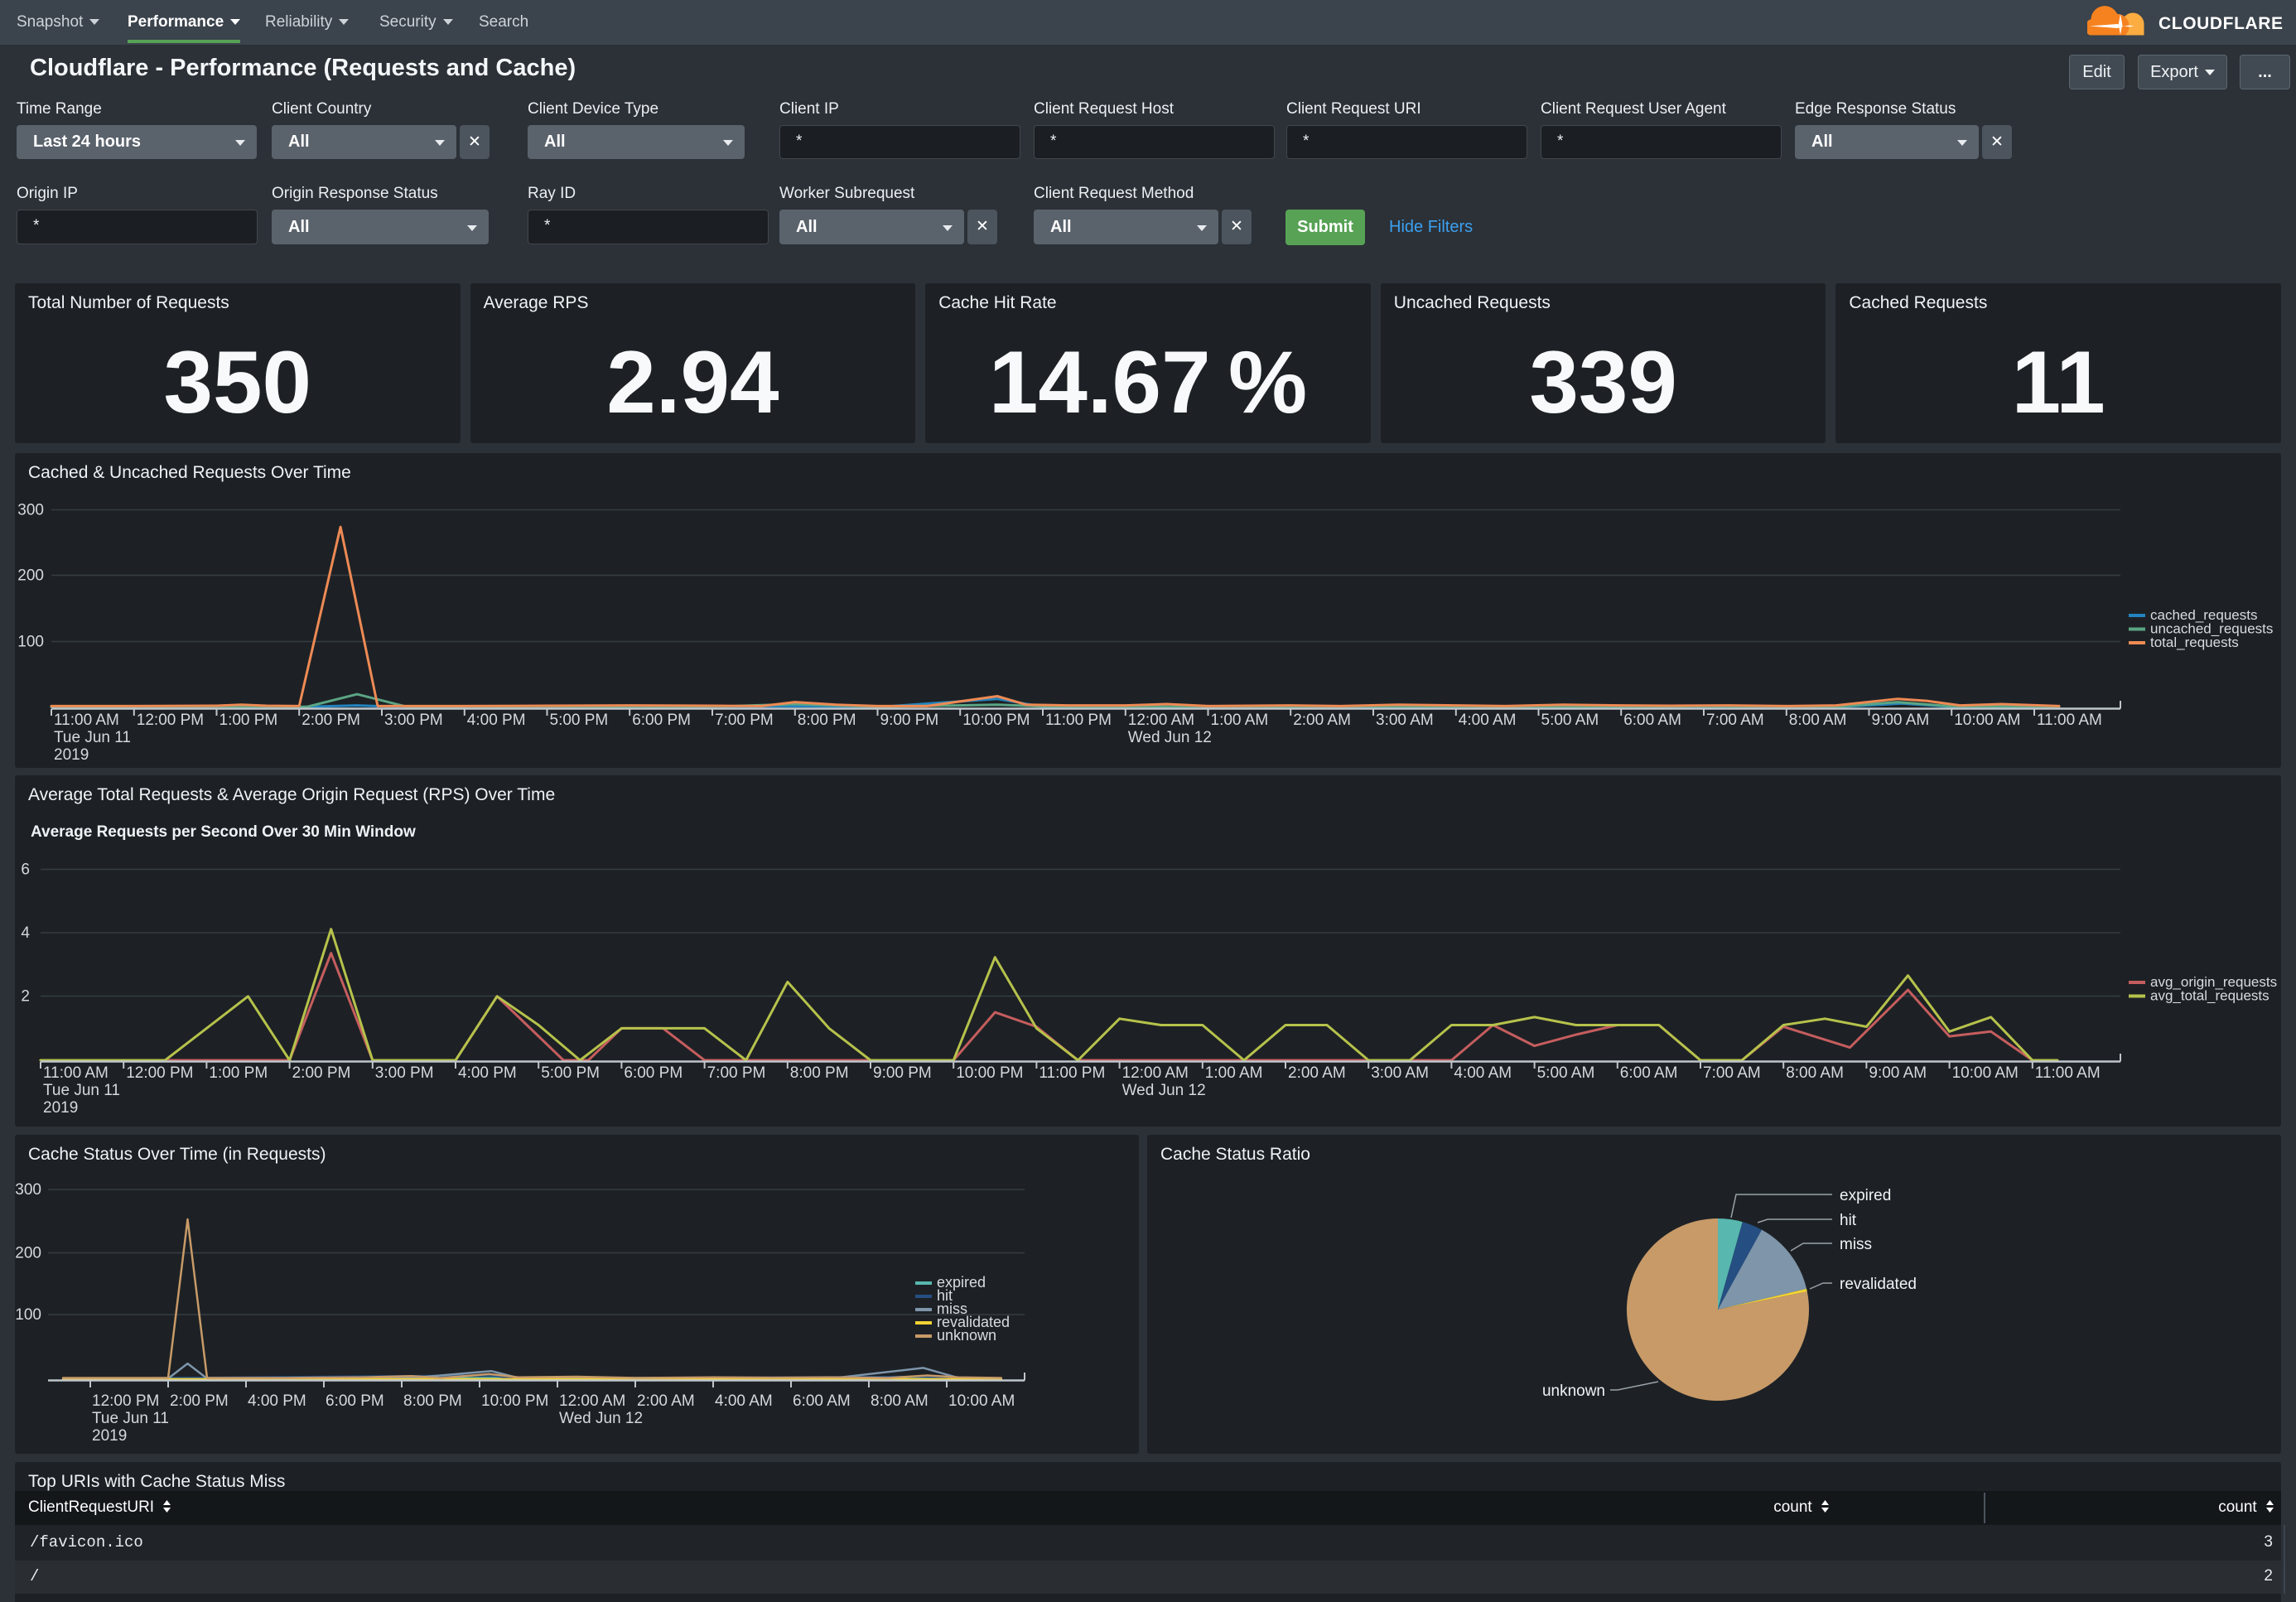  I want to click on svg-text: 6, so click(25, 870).